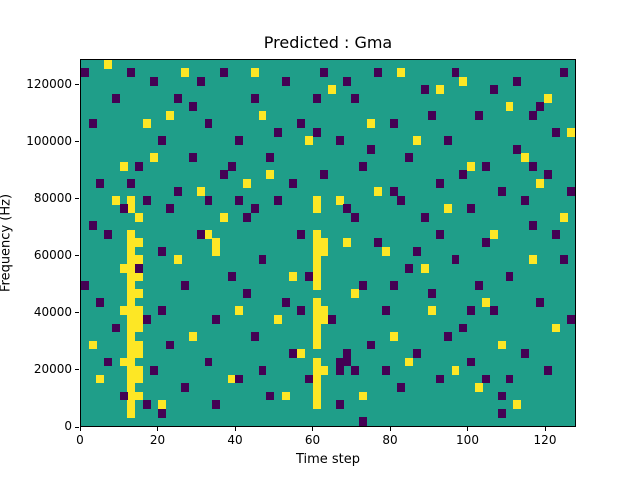 The width and height of the screenshot is (640, 480). I want to click on y-axis-label: Frequency (Hz), so click(7, 243).